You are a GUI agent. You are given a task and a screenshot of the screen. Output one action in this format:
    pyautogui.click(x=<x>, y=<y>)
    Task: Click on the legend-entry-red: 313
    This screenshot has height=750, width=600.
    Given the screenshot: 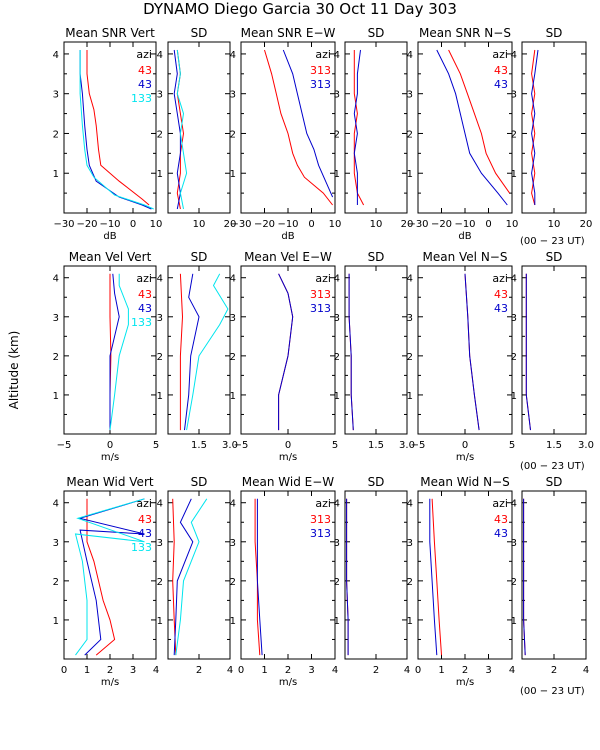 What is the action you would take?
    pyautogui.click(x=320, y=70)
    